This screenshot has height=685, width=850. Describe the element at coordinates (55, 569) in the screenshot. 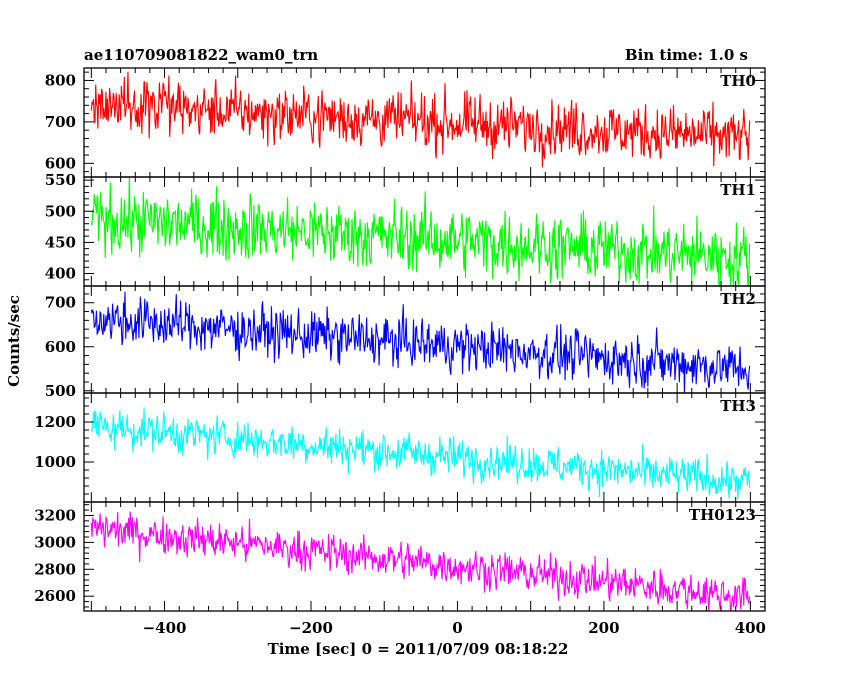

I see `y-tick-label: 2800` at that location.